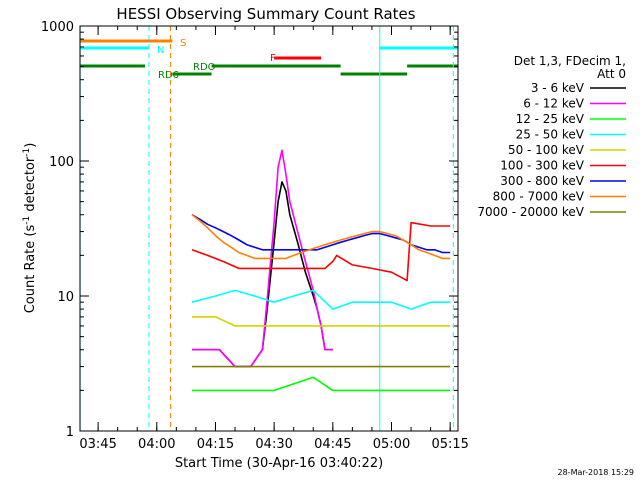  I want to click on flag-label-n: N, so click(160, 50).